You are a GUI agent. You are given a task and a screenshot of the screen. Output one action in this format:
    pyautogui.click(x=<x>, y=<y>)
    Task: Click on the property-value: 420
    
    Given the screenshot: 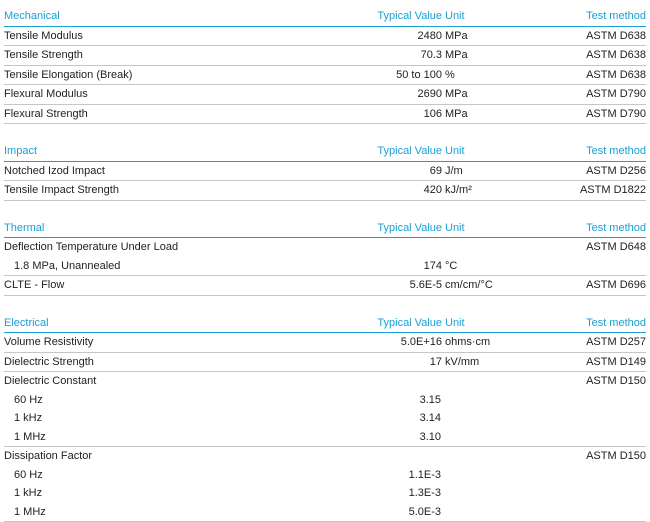 What is the action you would take?
    pyautogui.click(x=433, y=190)
    